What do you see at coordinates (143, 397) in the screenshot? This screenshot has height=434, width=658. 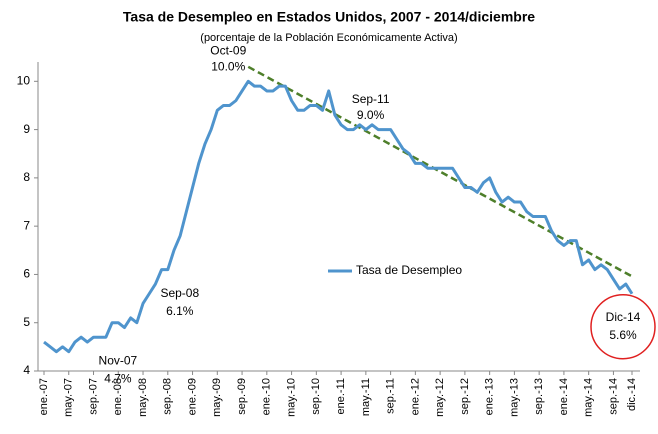 I see `x-tick-label: may.-08` at bounding box center [143, 397].